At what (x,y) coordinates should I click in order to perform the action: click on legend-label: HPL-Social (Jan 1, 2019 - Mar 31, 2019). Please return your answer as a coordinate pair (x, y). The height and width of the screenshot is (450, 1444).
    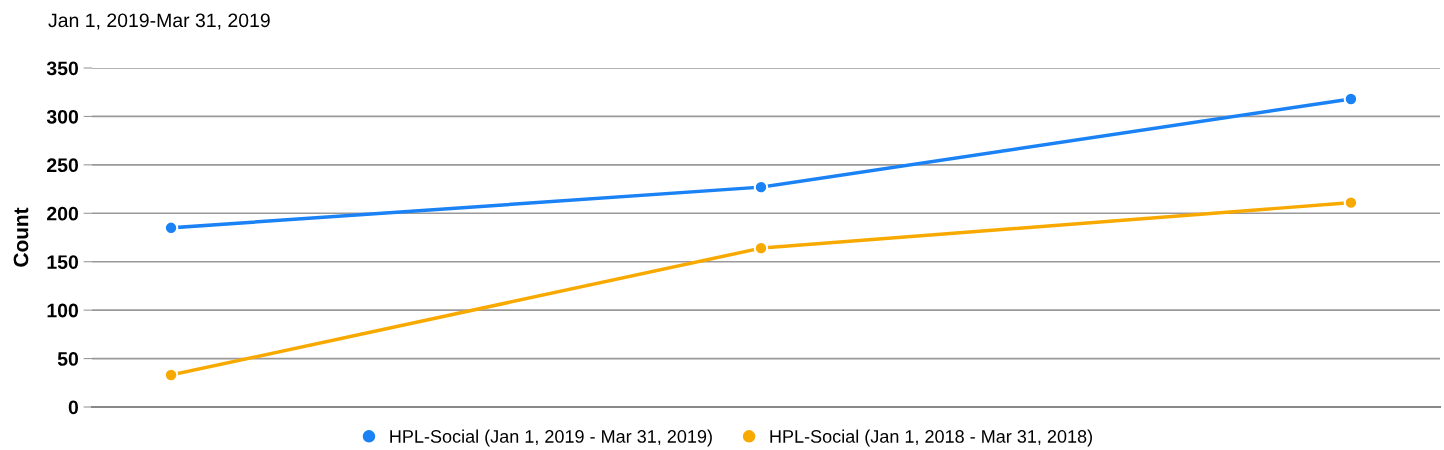
    Looking at the image, I should click on (551, 438).